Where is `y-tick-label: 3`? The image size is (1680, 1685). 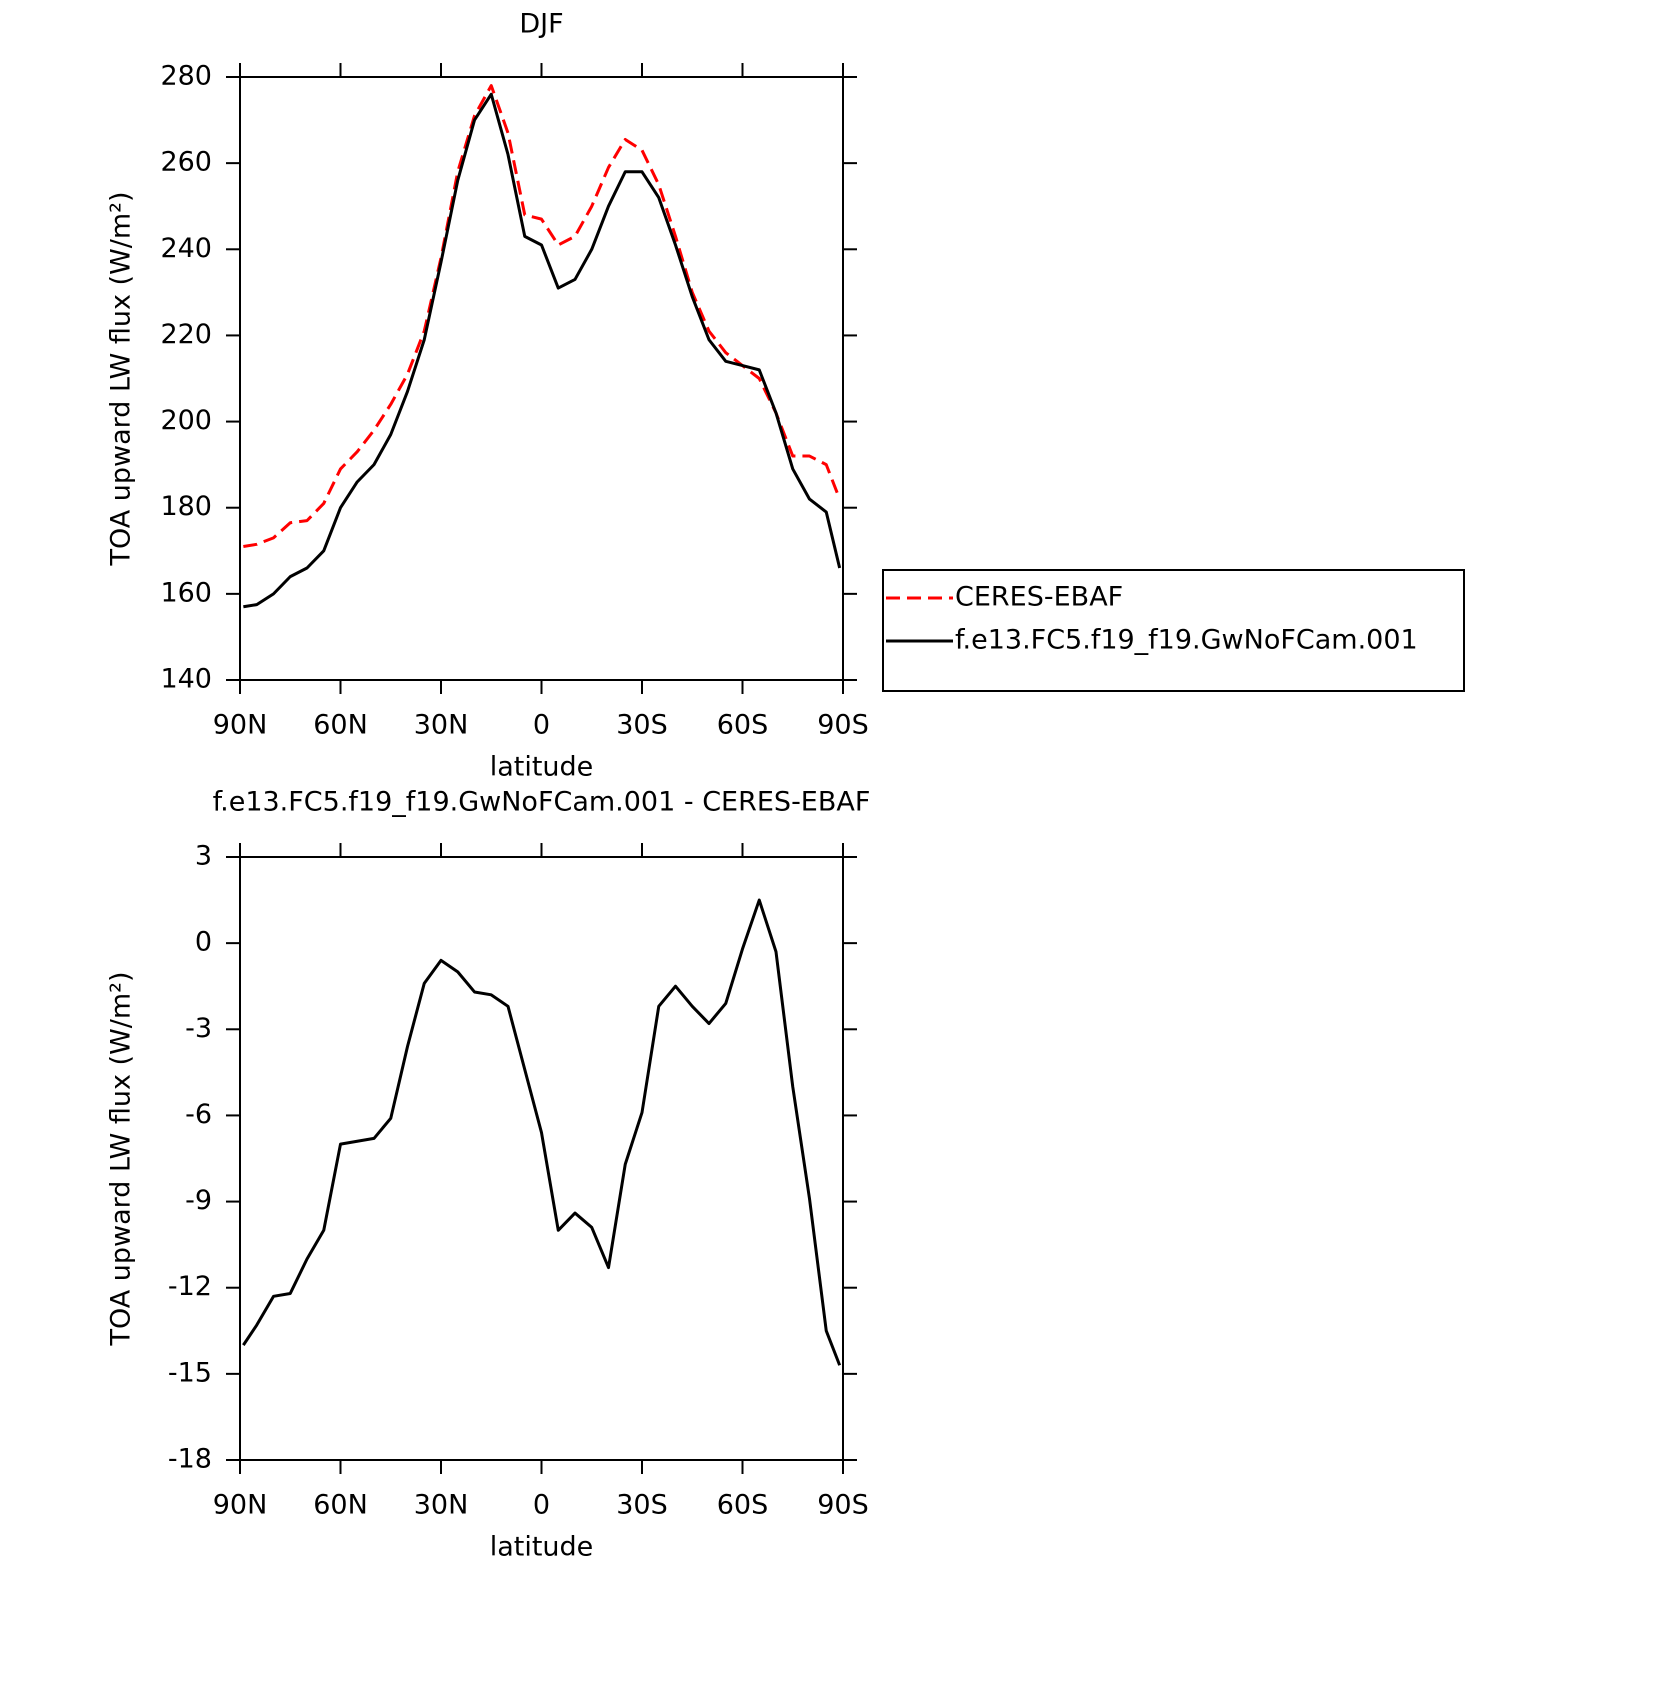 y-tick-label: 3 is located at coordinates (203, 856).